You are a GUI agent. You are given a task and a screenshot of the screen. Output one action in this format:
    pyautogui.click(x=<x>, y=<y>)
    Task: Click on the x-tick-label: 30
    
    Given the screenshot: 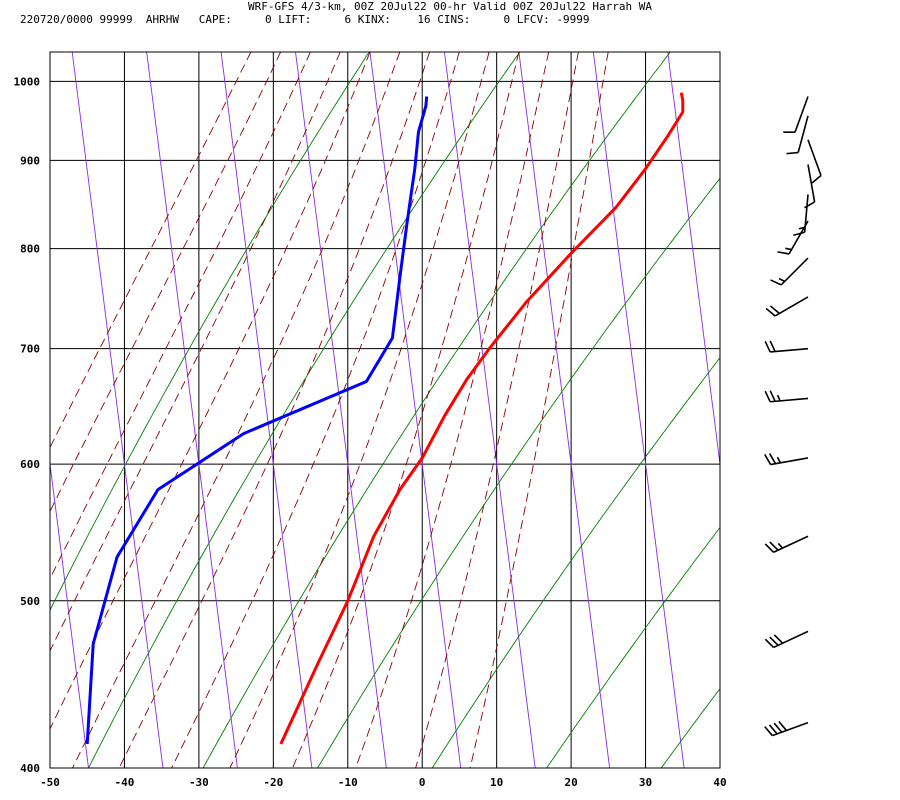 What is the action you would take?
    pyautogui.click(x=645, y=782)
    